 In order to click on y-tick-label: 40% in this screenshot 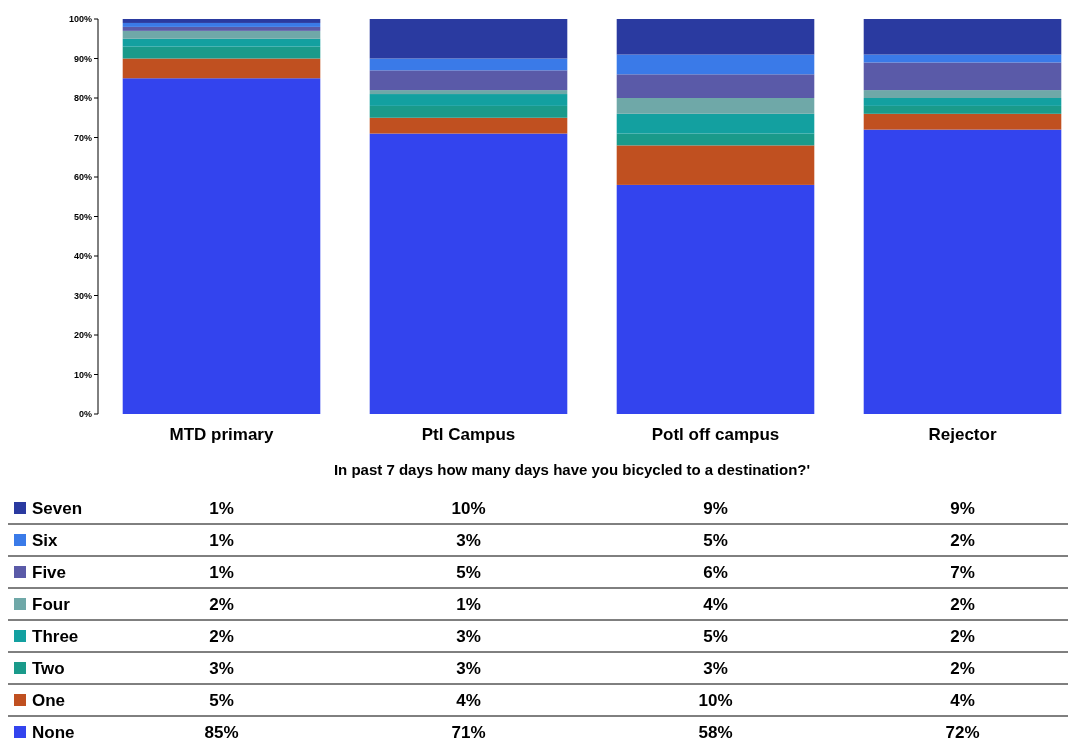, I will do `click(82, 256)`.